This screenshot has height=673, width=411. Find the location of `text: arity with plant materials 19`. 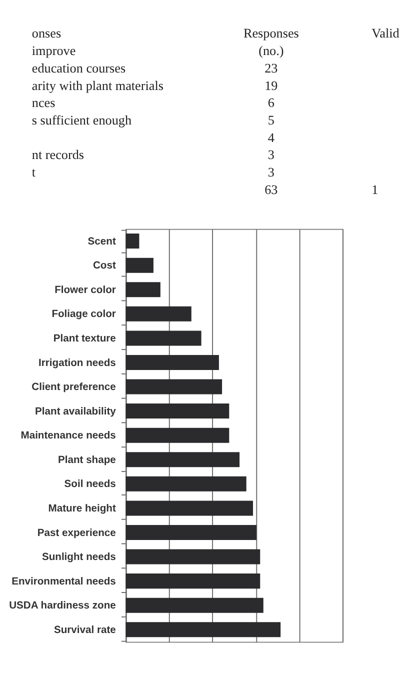

text: arity with plant materials 19 is located at coordinates (155, 85).